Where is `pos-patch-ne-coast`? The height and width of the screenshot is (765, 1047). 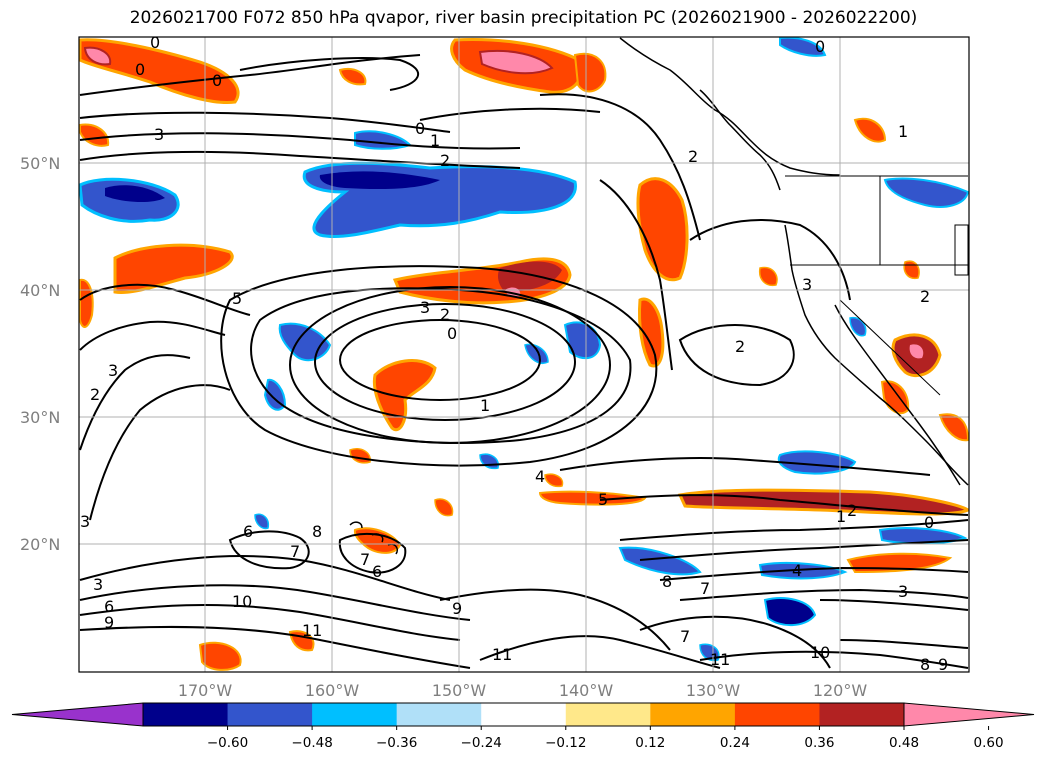
pos-patch-ne-coast is located at coordinates (870, 130).